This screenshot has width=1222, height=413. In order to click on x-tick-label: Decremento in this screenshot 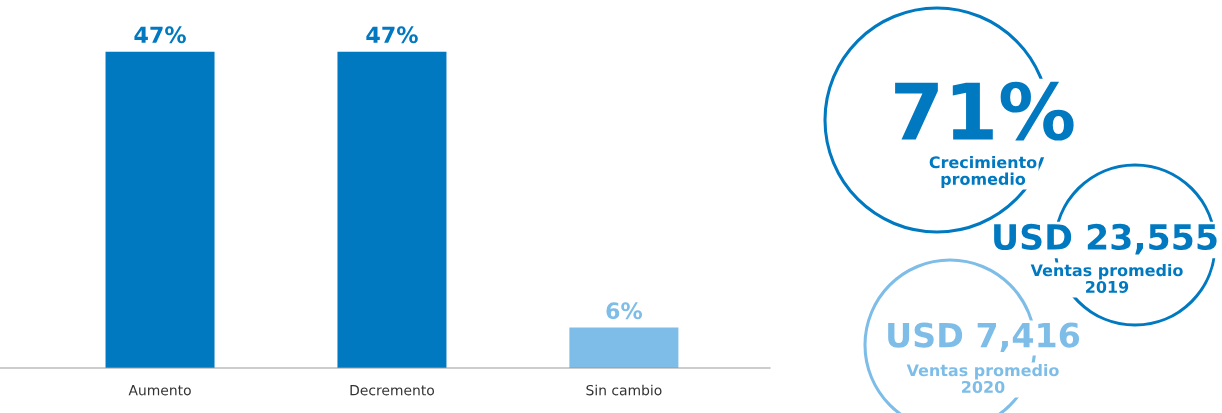, I will do `click(392, 390)`.